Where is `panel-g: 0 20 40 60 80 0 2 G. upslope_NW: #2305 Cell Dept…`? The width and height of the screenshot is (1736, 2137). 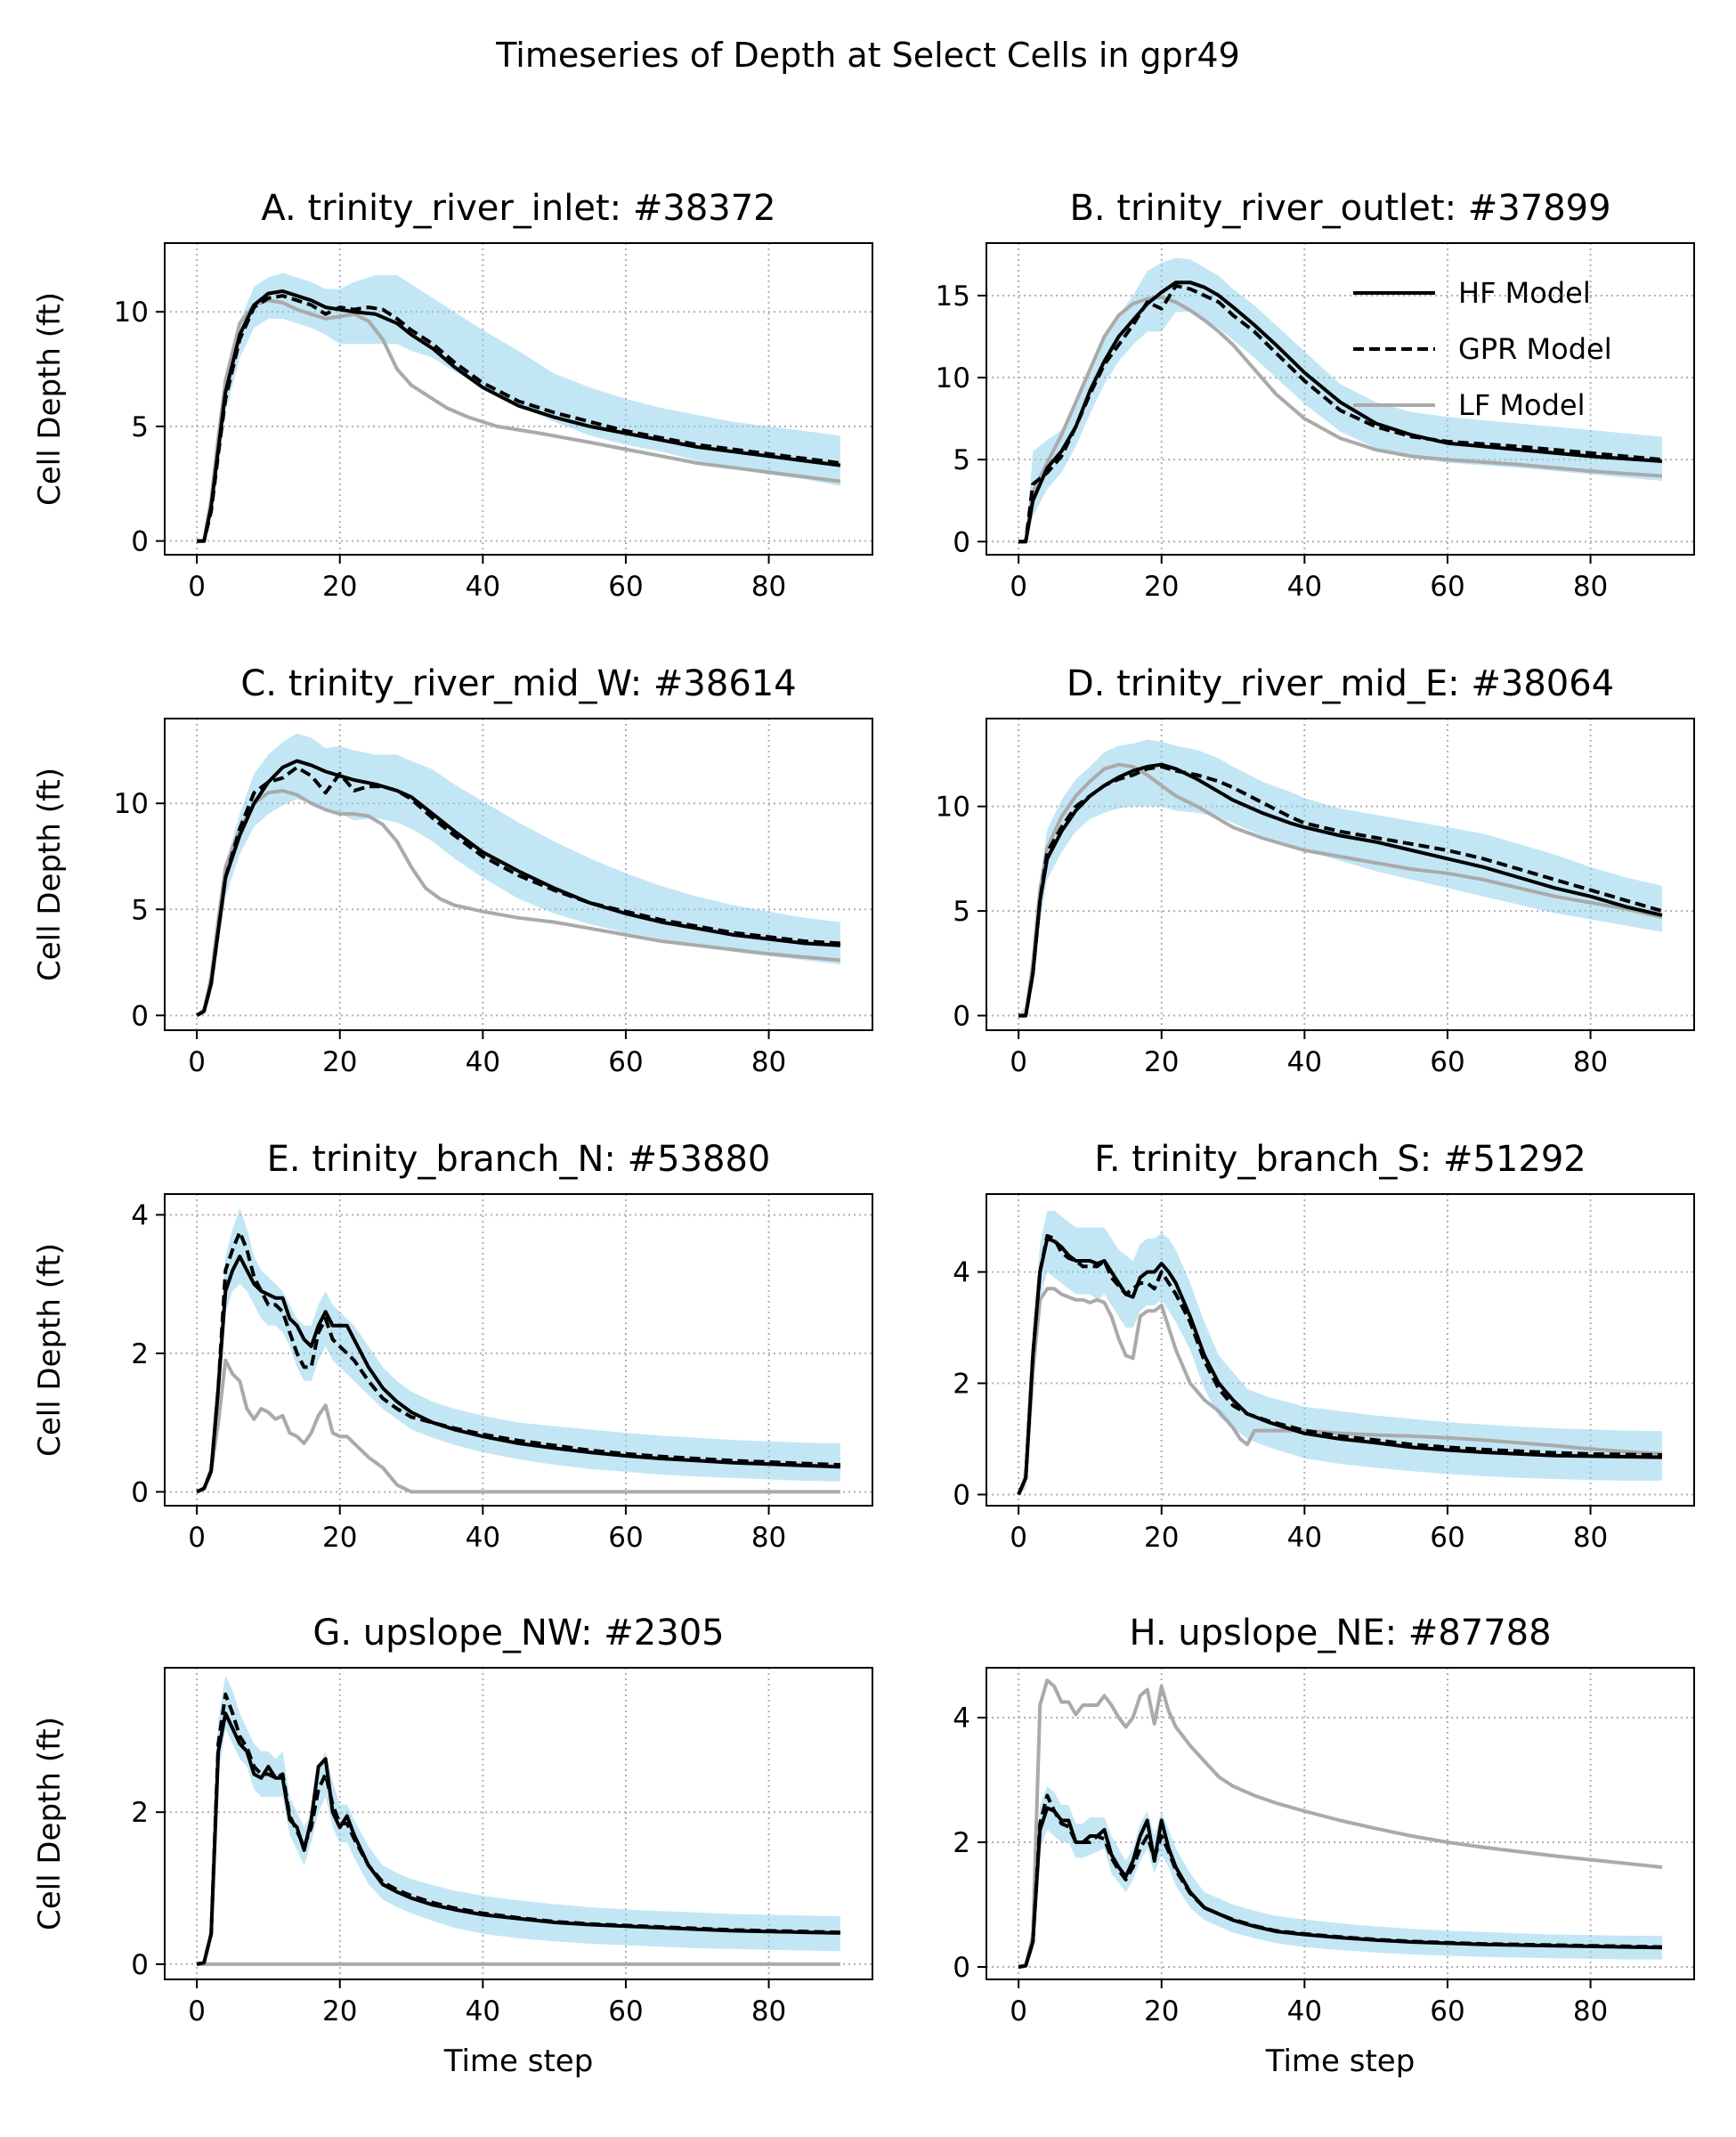 panel-g: 0 20 40 60 80 0 2 G. upslope_NW: #2305 Cell Dept… is located at coordinates (452, 1846).